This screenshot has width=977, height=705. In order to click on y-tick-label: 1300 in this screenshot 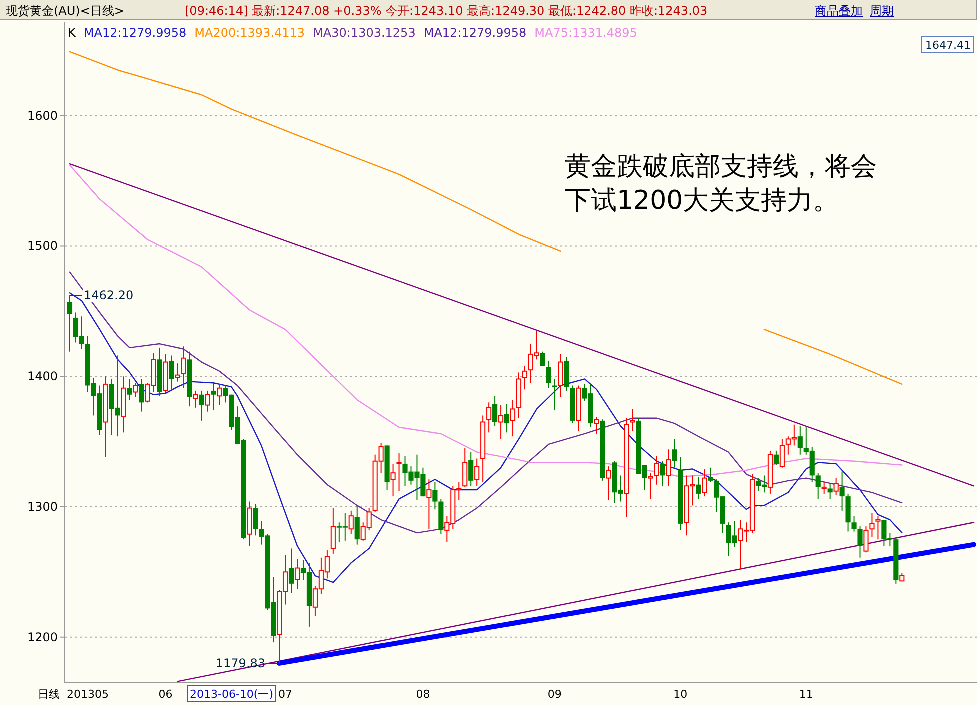, I will do `click(42, 507)`.